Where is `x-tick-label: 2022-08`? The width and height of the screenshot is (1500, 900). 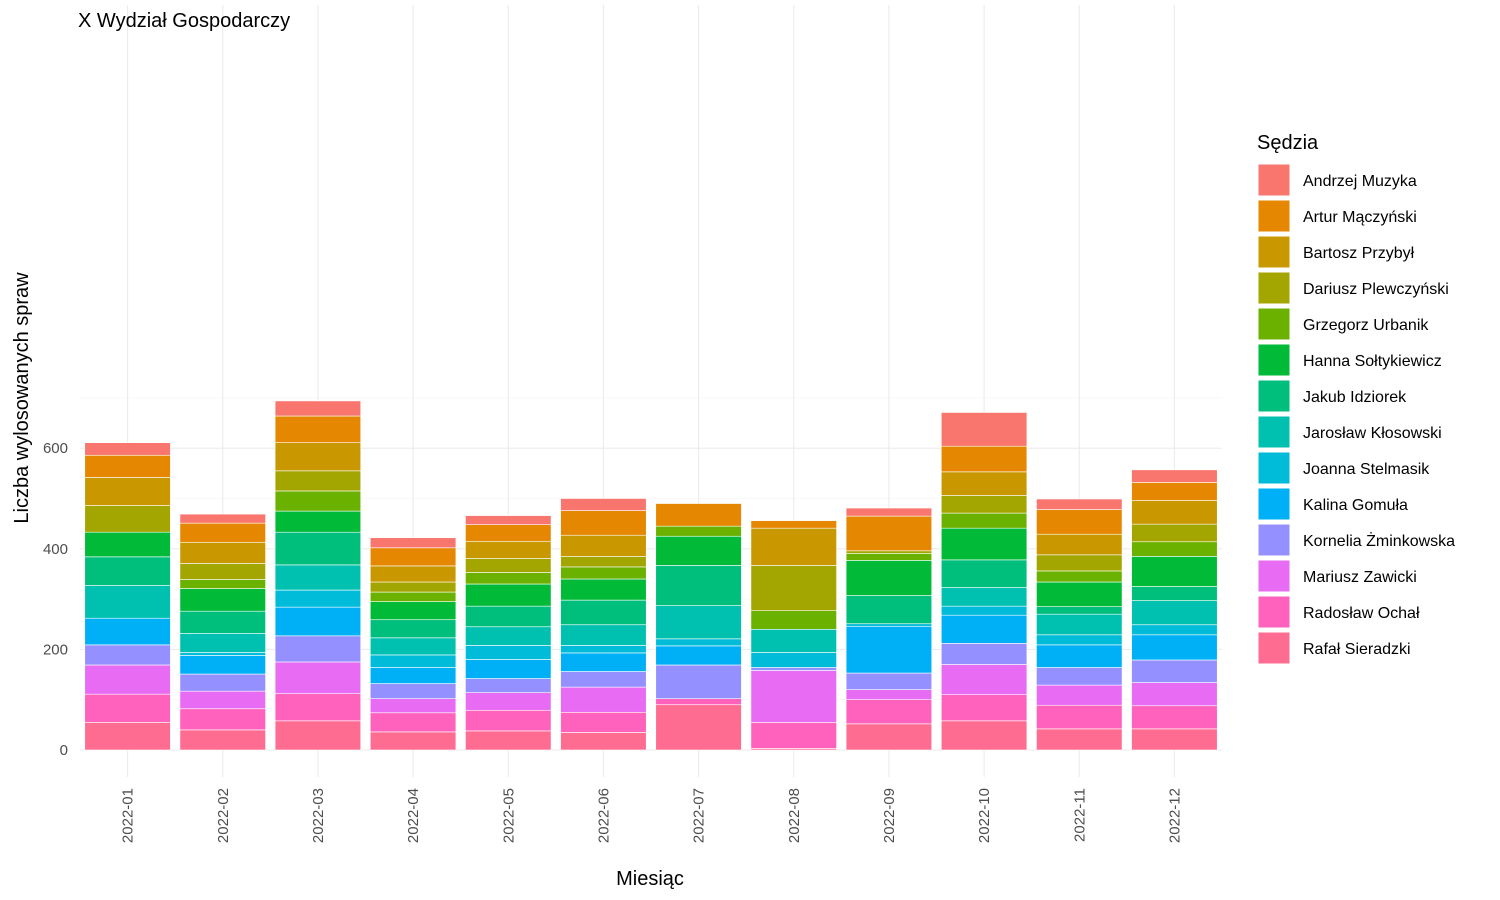
x-tick-label: 2022-08 is located at coordinates (794, 815).